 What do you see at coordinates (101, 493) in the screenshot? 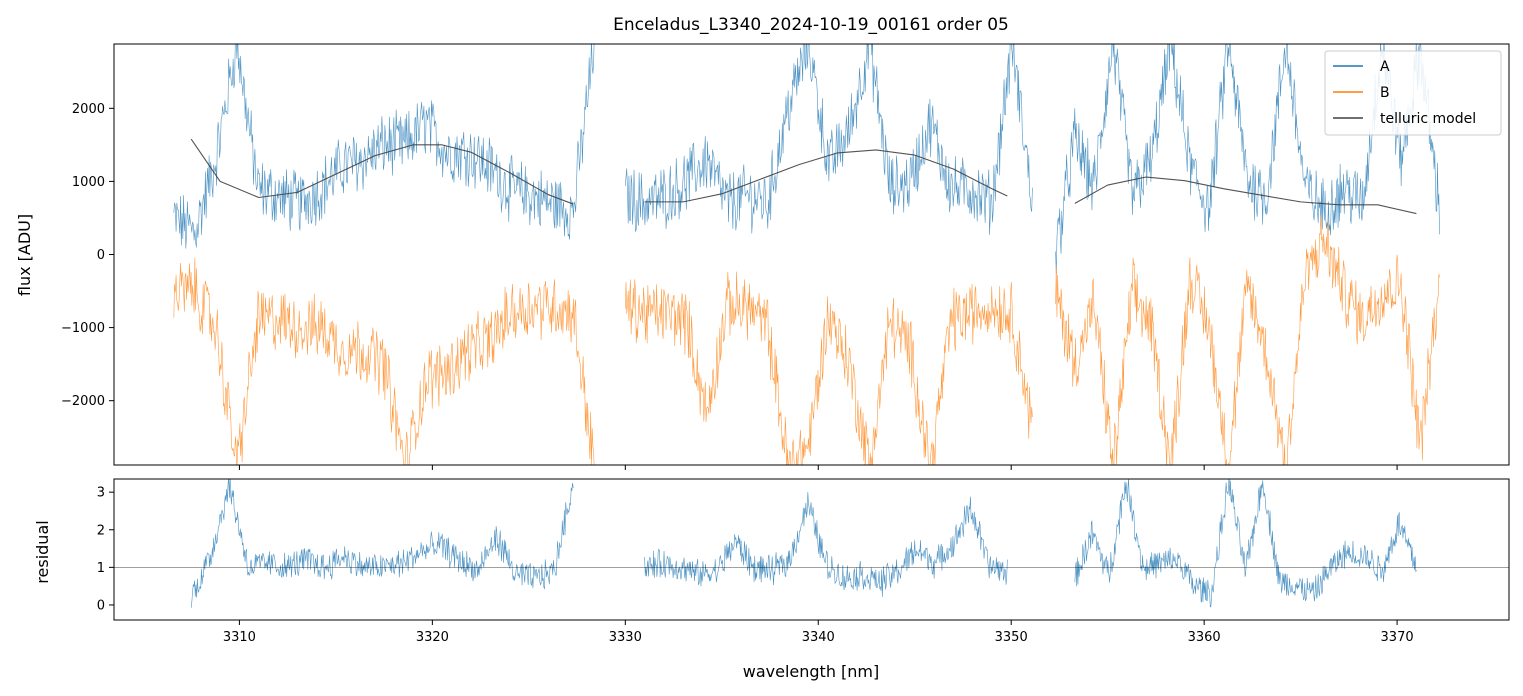
I see `y-tick-label-residual: 3` at bounding box center [101, 493].